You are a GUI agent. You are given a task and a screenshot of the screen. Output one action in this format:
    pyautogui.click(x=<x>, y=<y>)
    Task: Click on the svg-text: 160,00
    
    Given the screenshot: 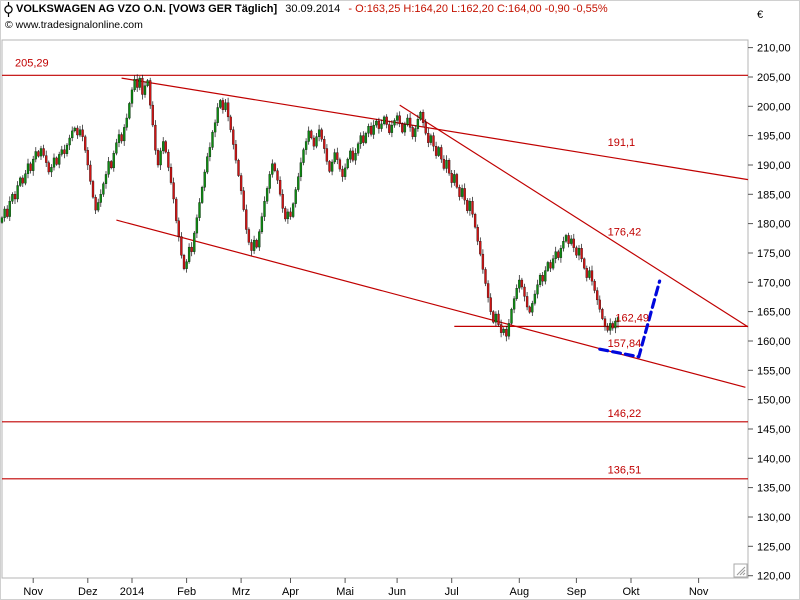 What is the action you would take?
    pyautogui.click(x=774, y=342)
    